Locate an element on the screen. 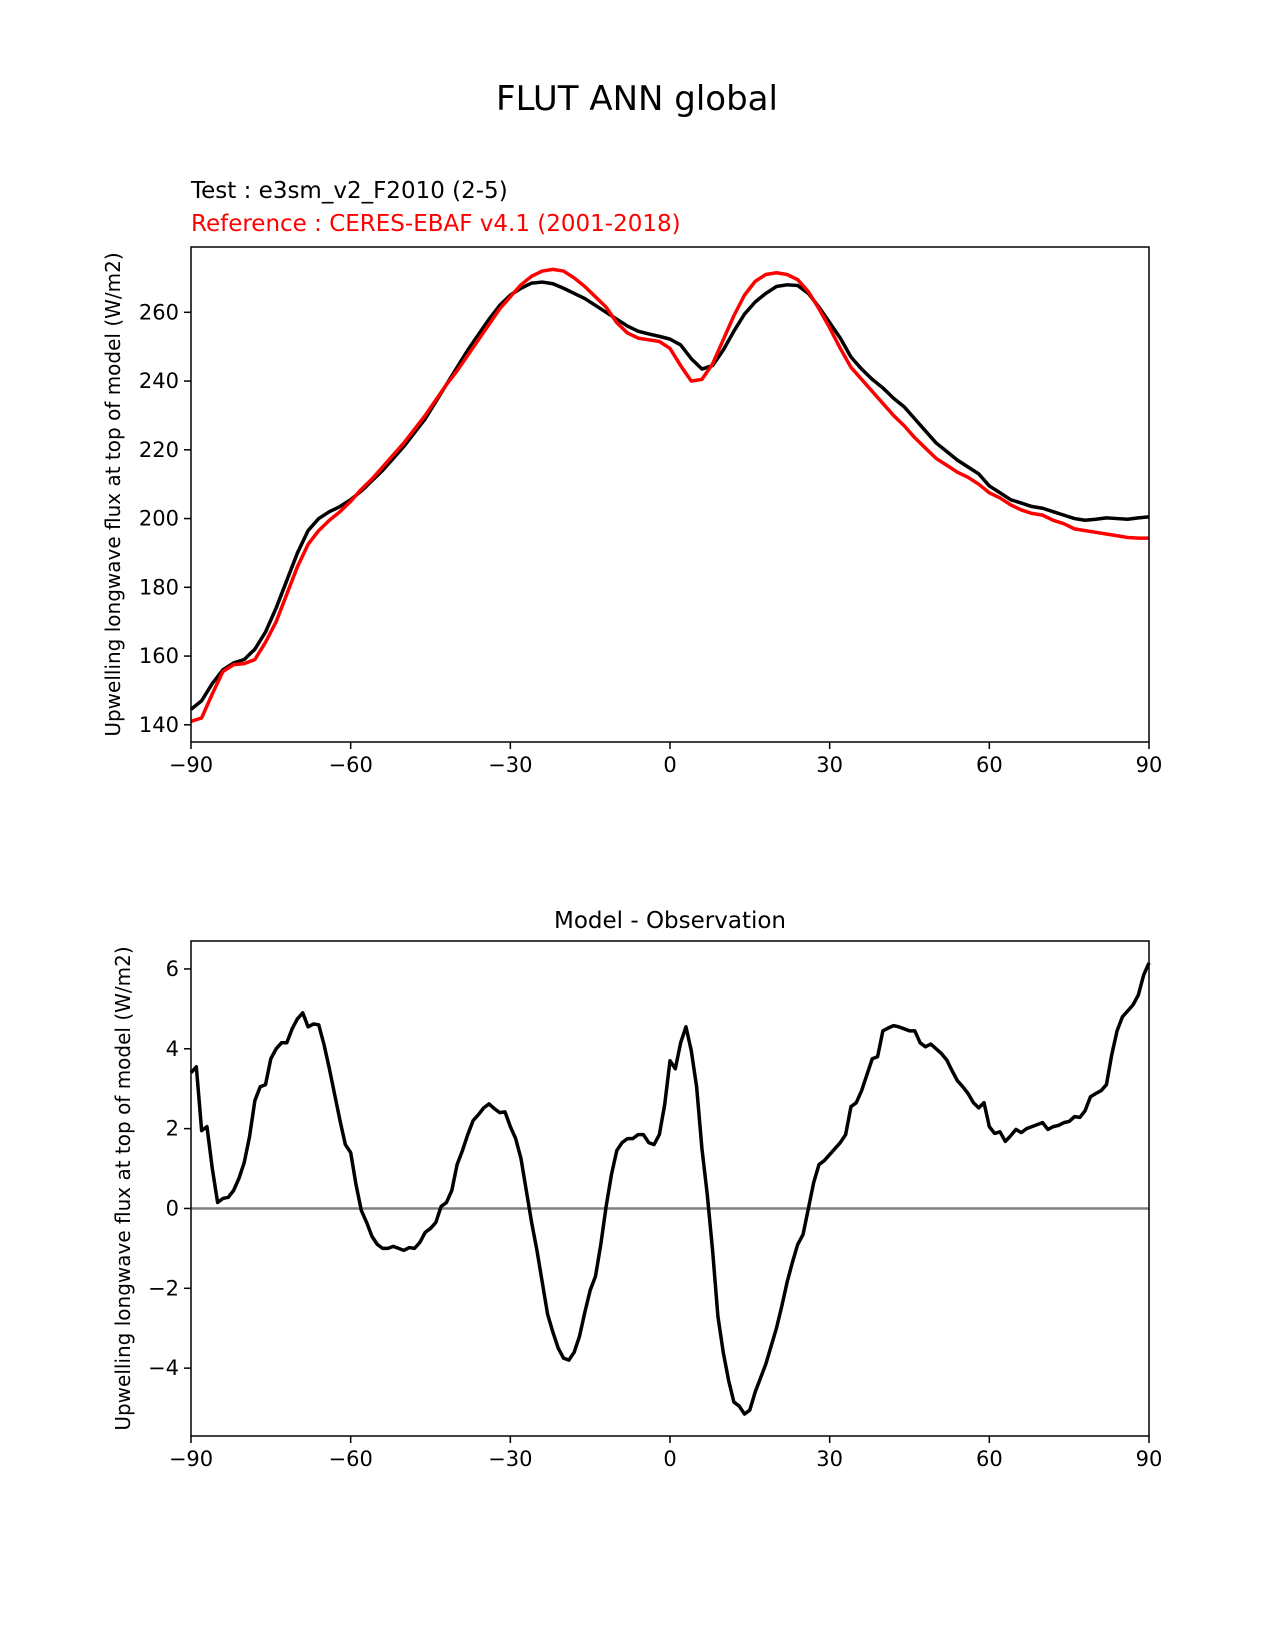  bottom-x-tick-label: 0 is located at coordinates (669, 1459).